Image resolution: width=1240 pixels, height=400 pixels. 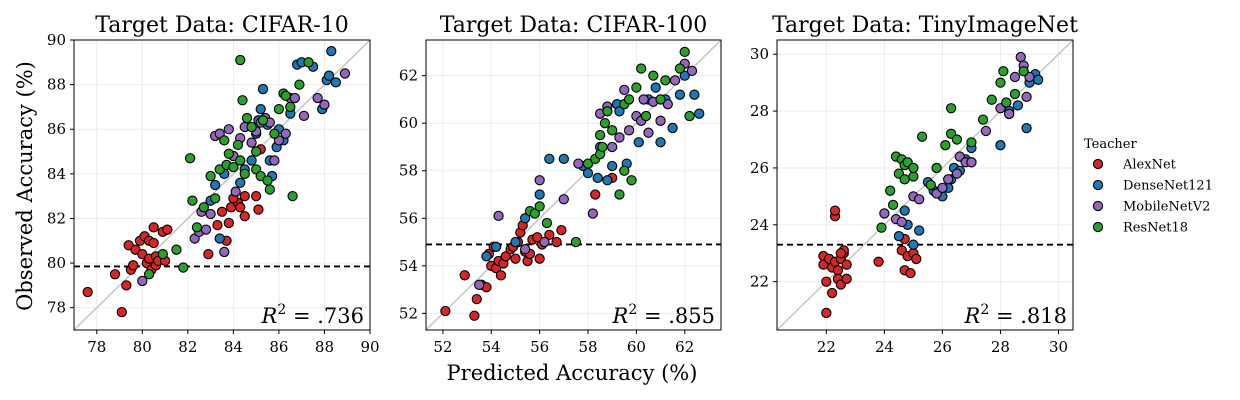 I want to click on x-tick-label: 80, so click(x=142, y=347).